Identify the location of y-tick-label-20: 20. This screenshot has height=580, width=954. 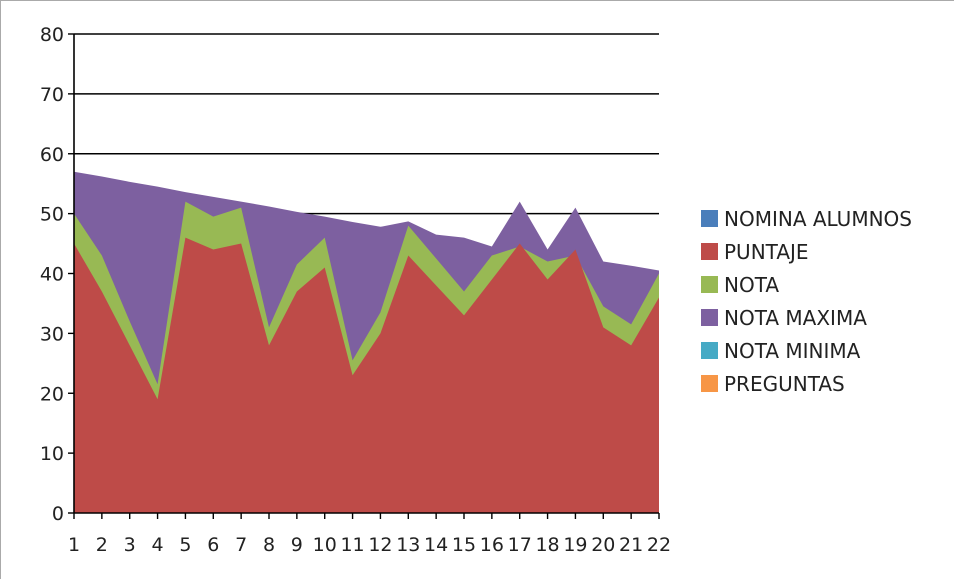
(52, 394).